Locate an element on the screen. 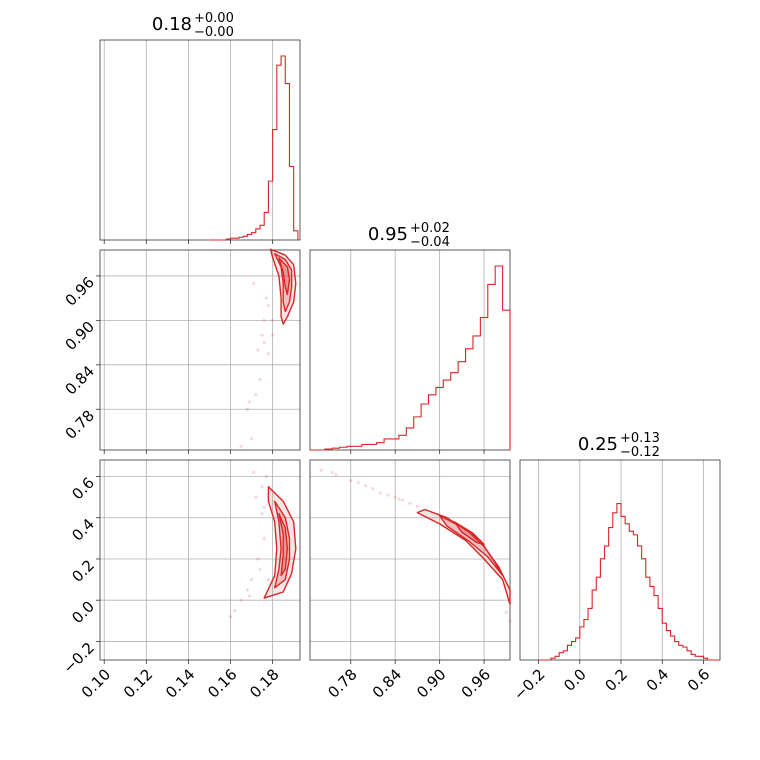 The height and width of the screenshot is (760, 760). tick-label-y1-0: 0.78 is located at coordinates (80, 425).